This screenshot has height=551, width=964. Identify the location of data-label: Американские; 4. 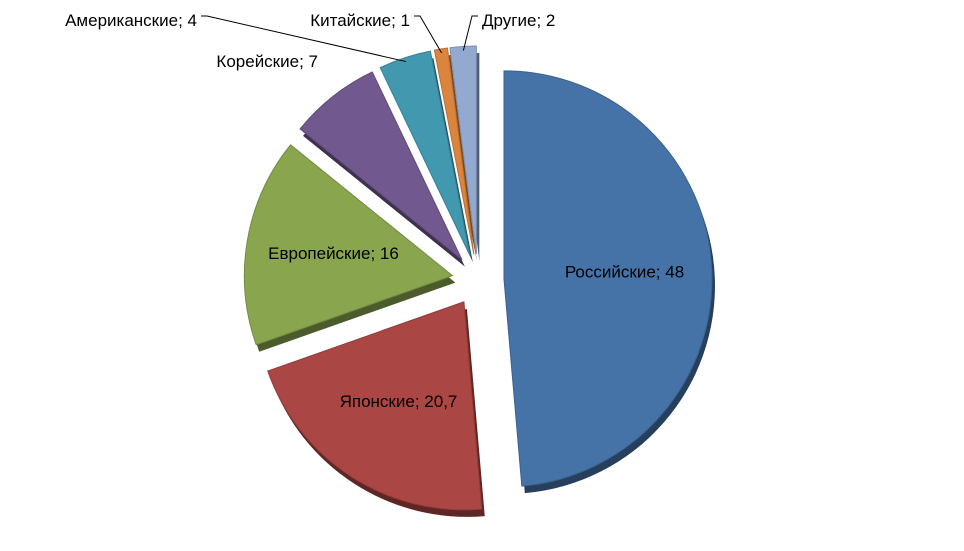
(131, 20).